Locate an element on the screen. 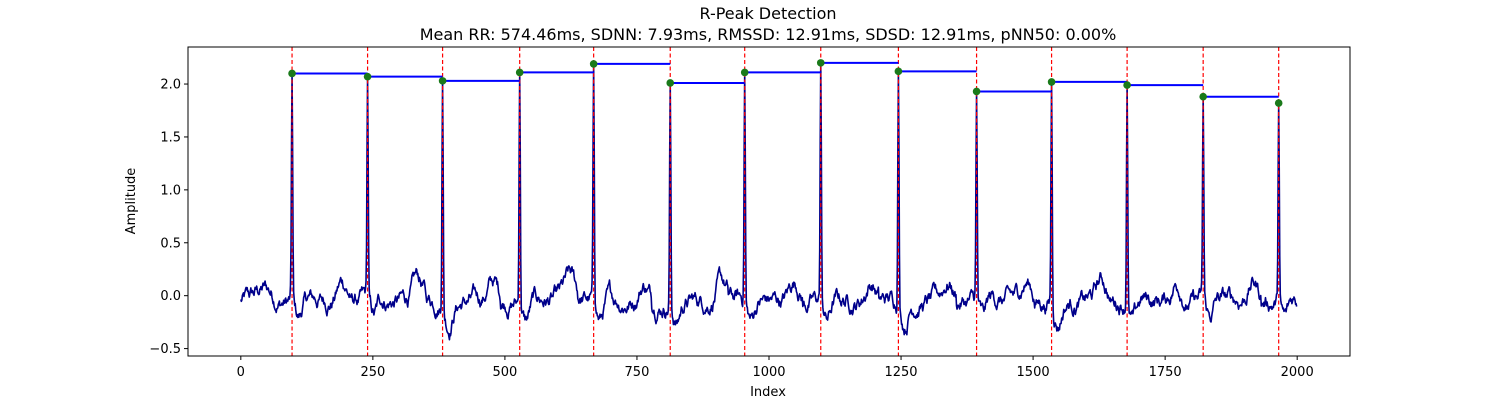 Image resolution: width=1500 pixels, height=400 pixels. y-tick-label-2: 0.5 is located at coordinates (170, 243).